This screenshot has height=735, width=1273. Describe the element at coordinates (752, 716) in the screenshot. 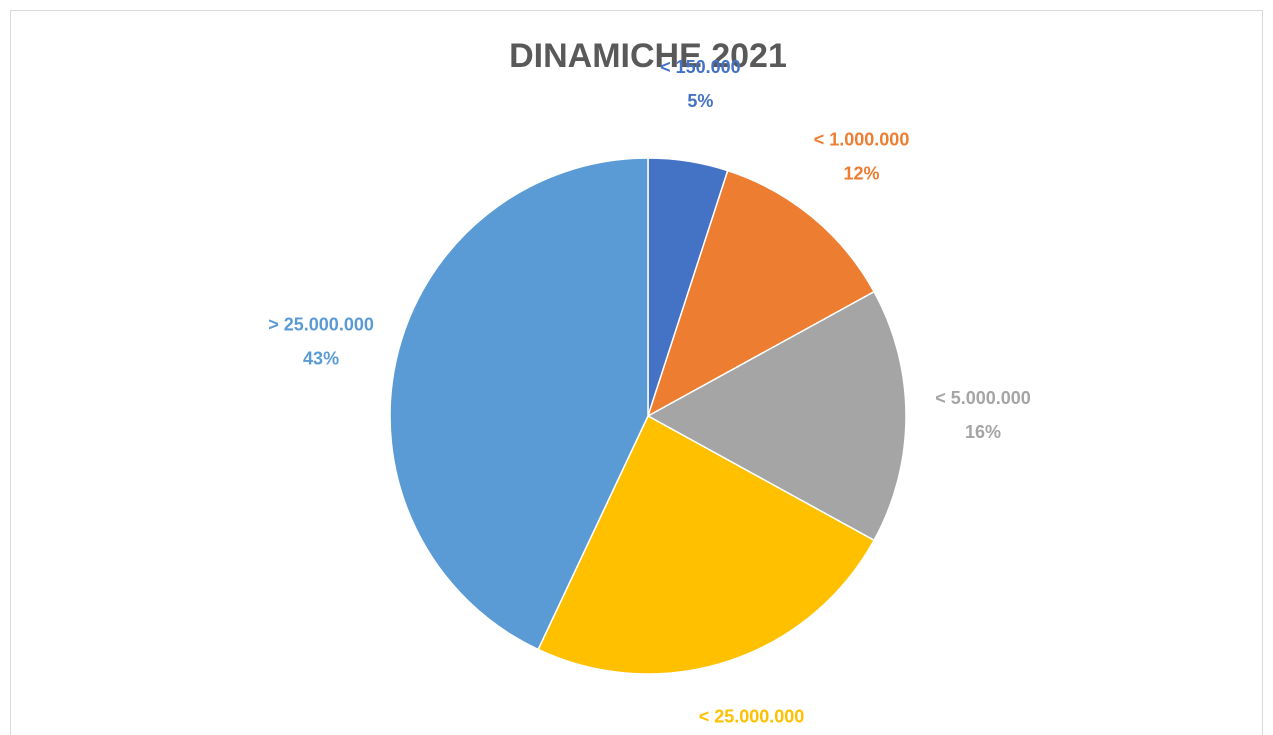

I see `slice-category-label: < 25.000.000` at that location.